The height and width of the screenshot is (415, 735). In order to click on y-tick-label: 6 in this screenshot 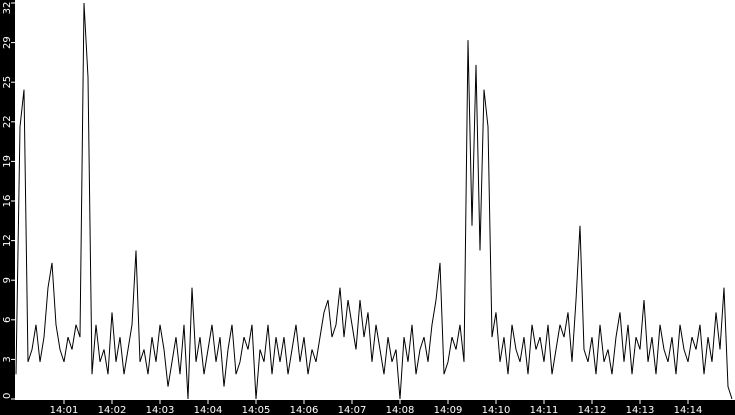, I will do `click(7, 320)`.